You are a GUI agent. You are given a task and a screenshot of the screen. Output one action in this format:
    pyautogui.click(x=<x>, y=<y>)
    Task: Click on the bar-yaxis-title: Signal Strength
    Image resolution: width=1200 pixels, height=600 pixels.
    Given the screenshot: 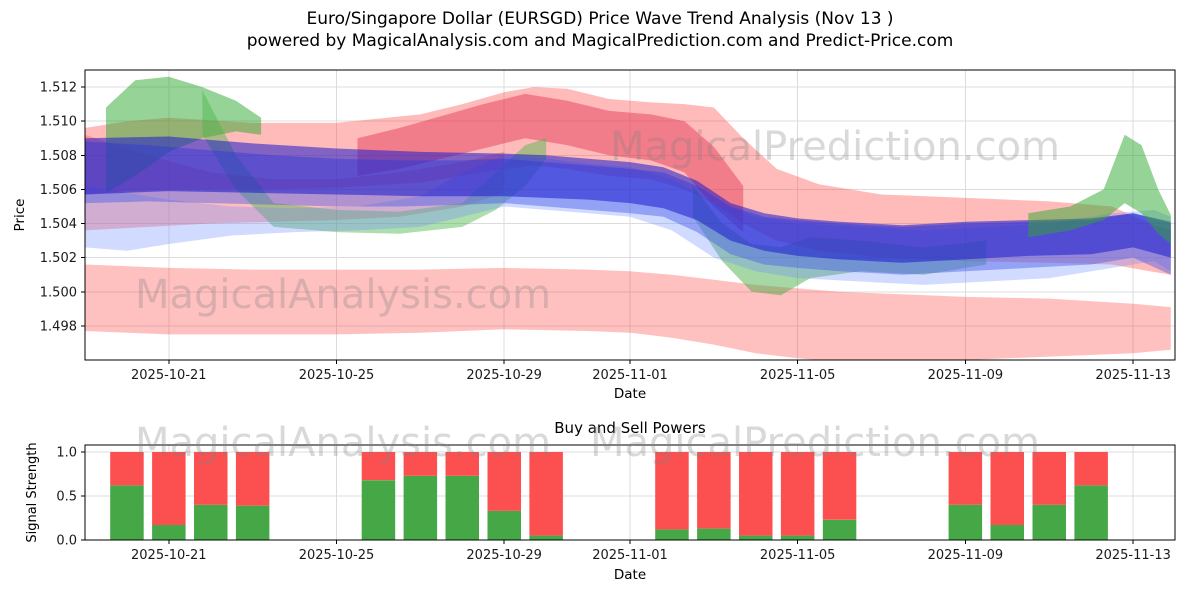 What is the action you would take?
    pyautogui.click(x=32, y=492)
    